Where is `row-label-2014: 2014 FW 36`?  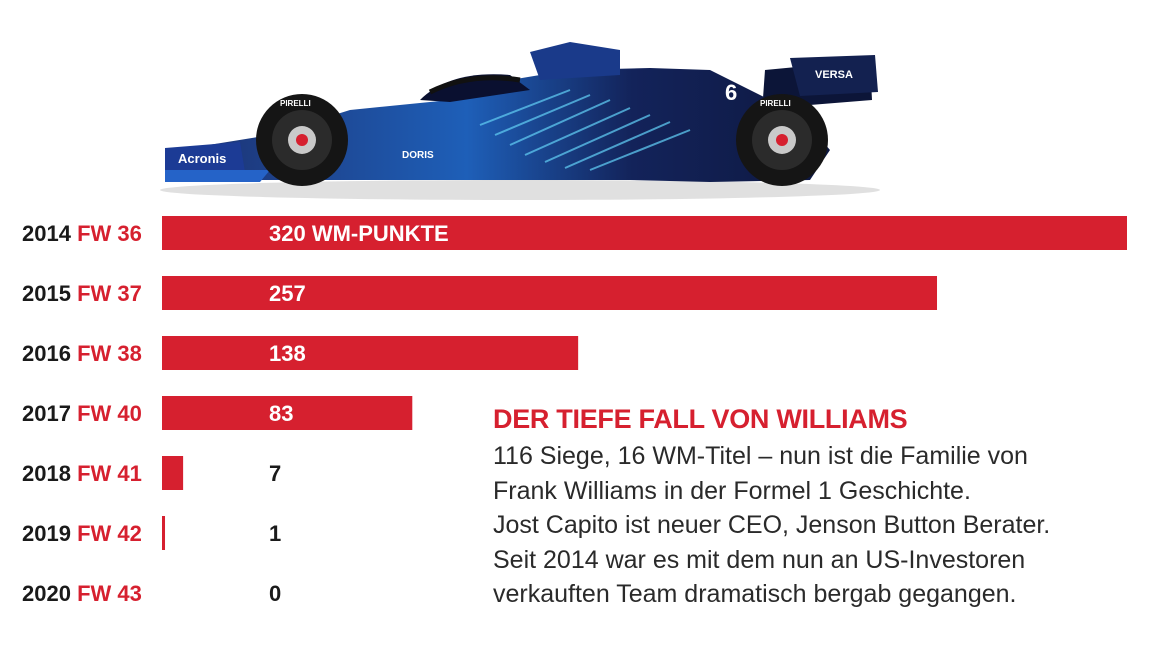
row-label-2014: 2014 FW 36 is located at coordinates (82, 233).